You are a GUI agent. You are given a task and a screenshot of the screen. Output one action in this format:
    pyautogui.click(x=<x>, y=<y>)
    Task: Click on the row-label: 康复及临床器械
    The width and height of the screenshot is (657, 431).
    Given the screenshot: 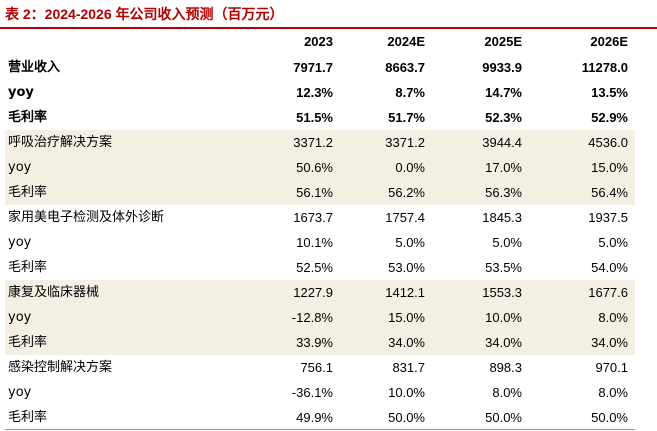 What is the action you would take?
    pyautogui.click(x=54, y=292)
    